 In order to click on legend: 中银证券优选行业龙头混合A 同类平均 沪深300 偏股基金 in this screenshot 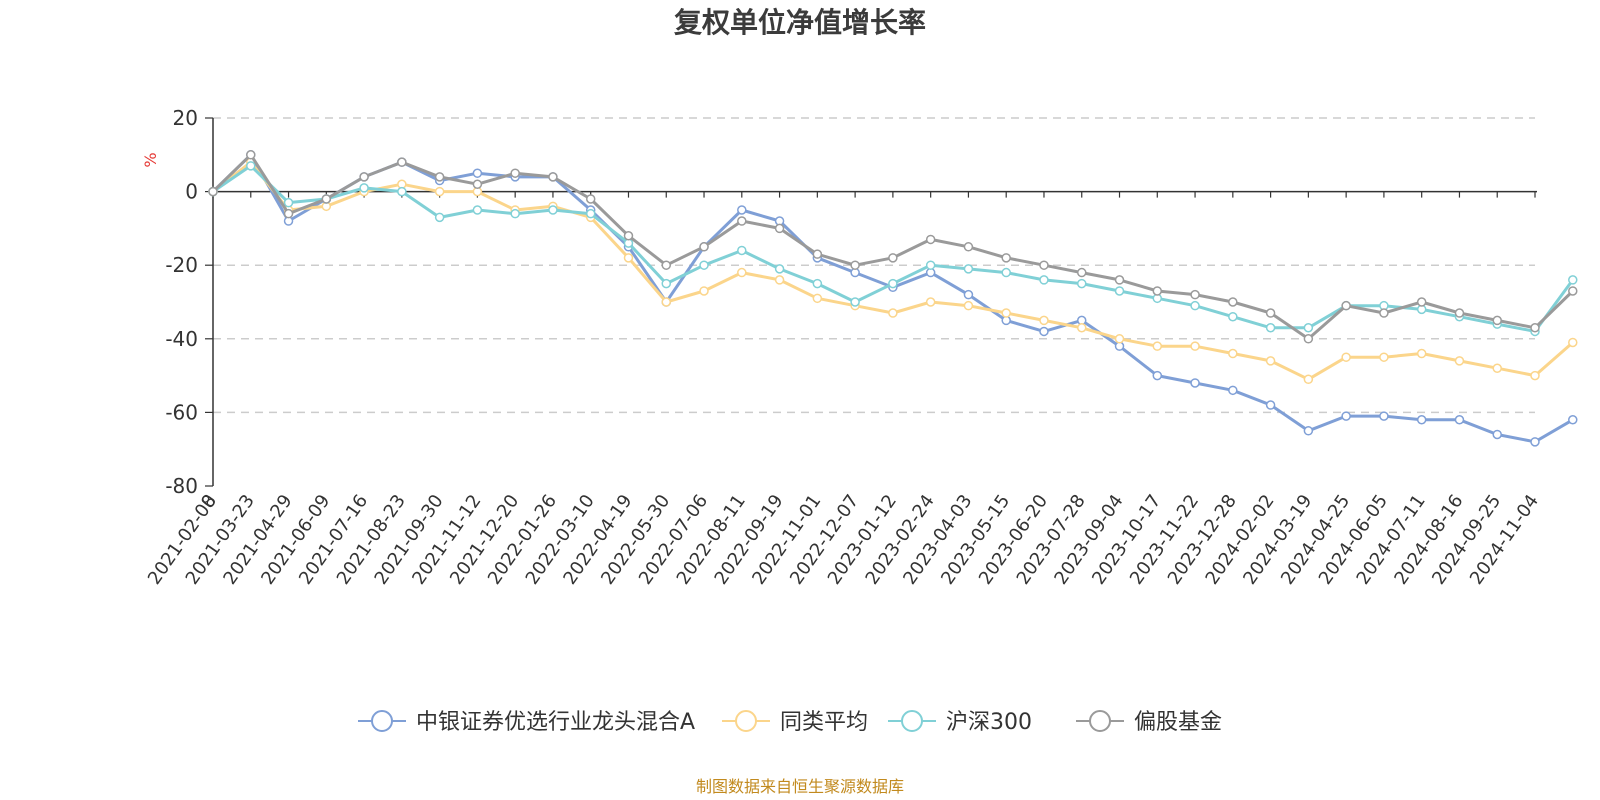, I will do `click(790, 722)`.